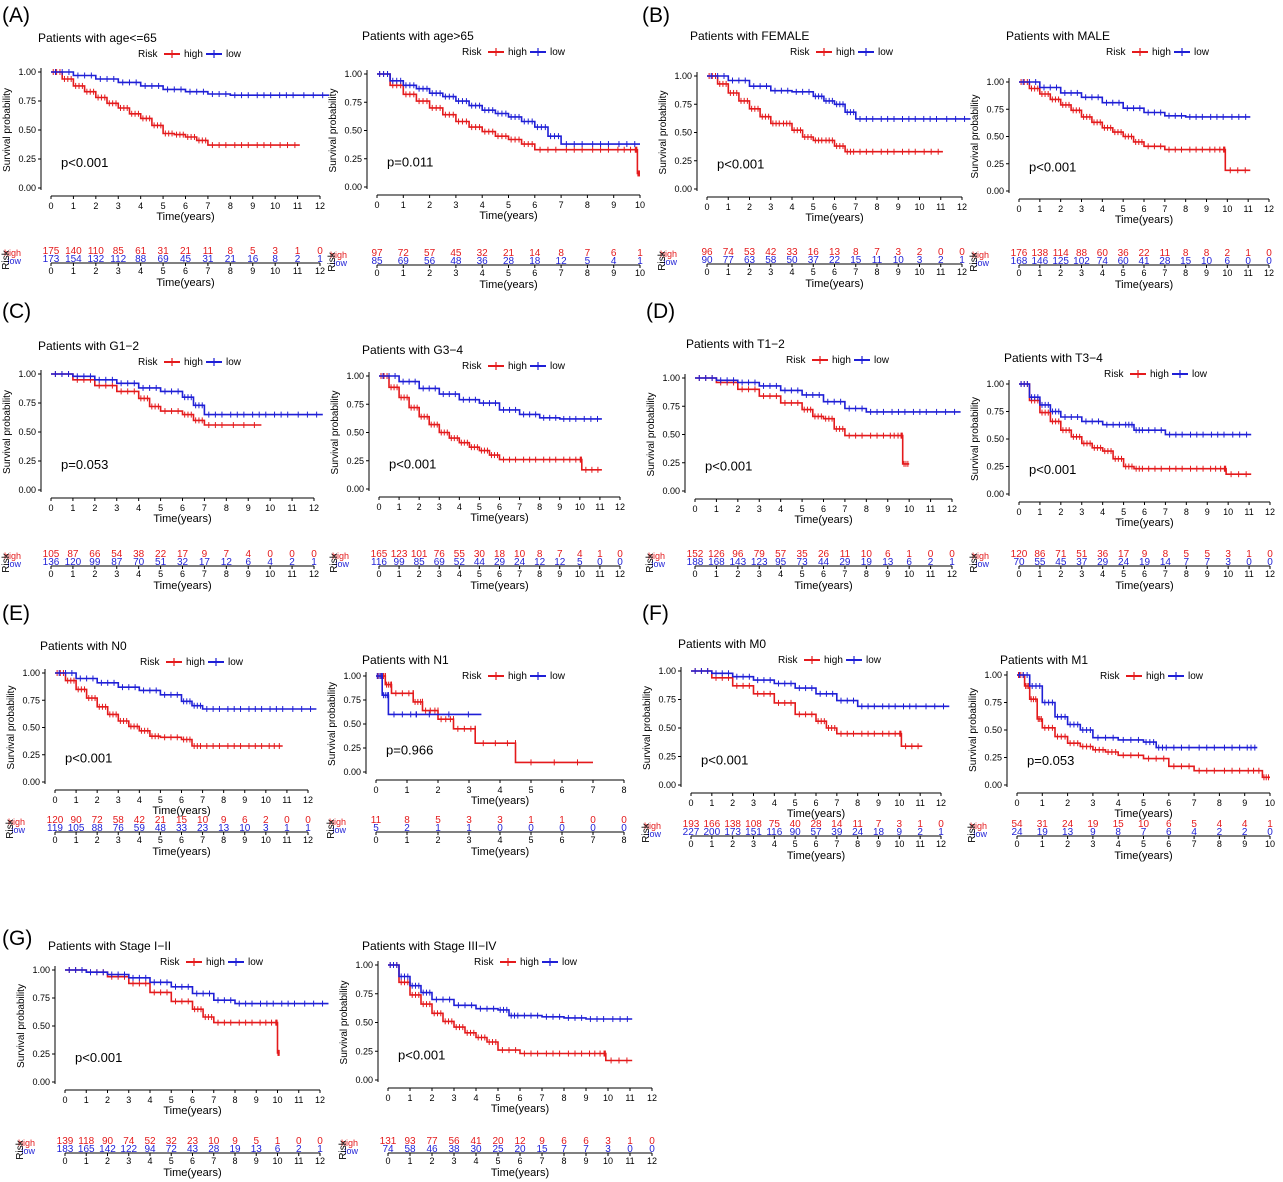 The image size is (1283, 1182). I want to click on risk-count-low: 1, so click(320, 259).